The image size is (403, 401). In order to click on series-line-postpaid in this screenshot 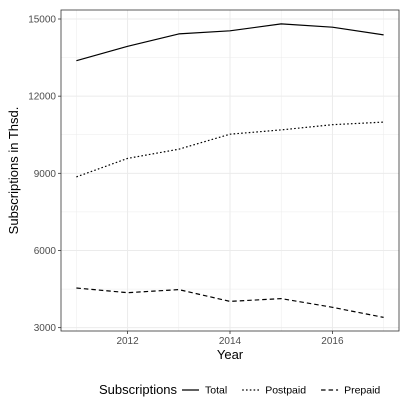, I will do `click(230, 149)`.